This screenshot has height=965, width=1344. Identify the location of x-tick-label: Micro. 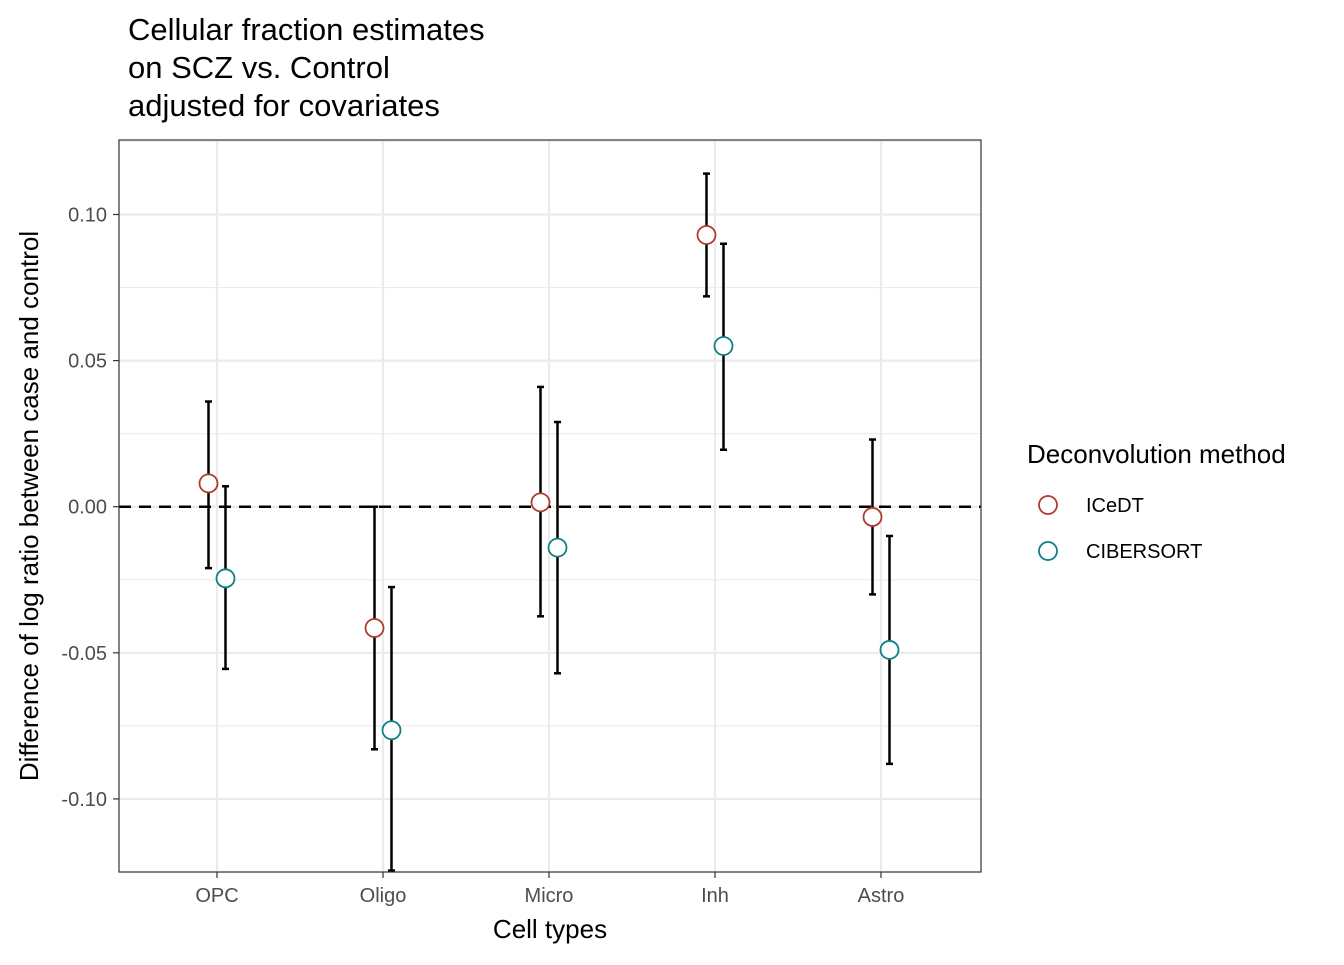
(549, 896).